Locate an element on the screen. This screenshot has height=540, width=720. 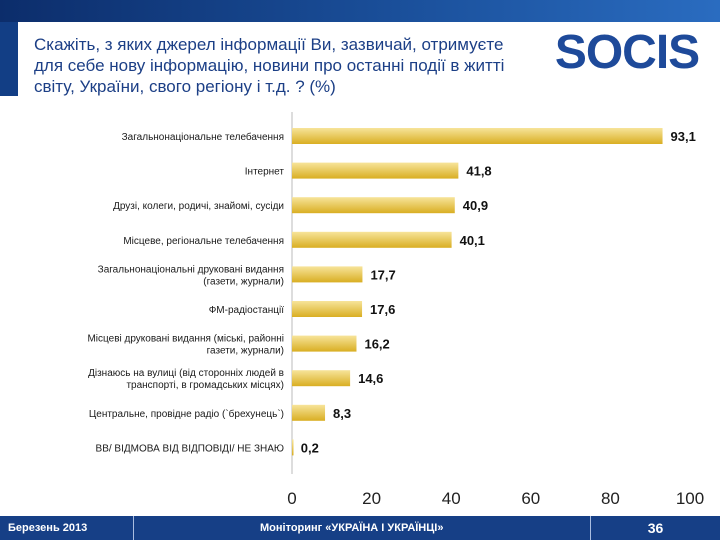
footer-date: Березень 2013 is located at coordinates (48, 528).